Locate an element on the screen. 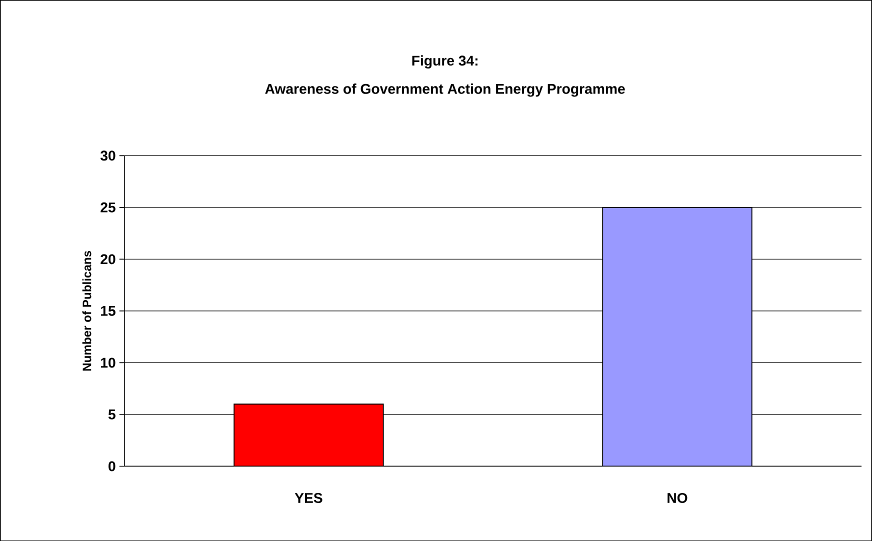  y-tick-label: 30 is located at coordinates (108, 155).